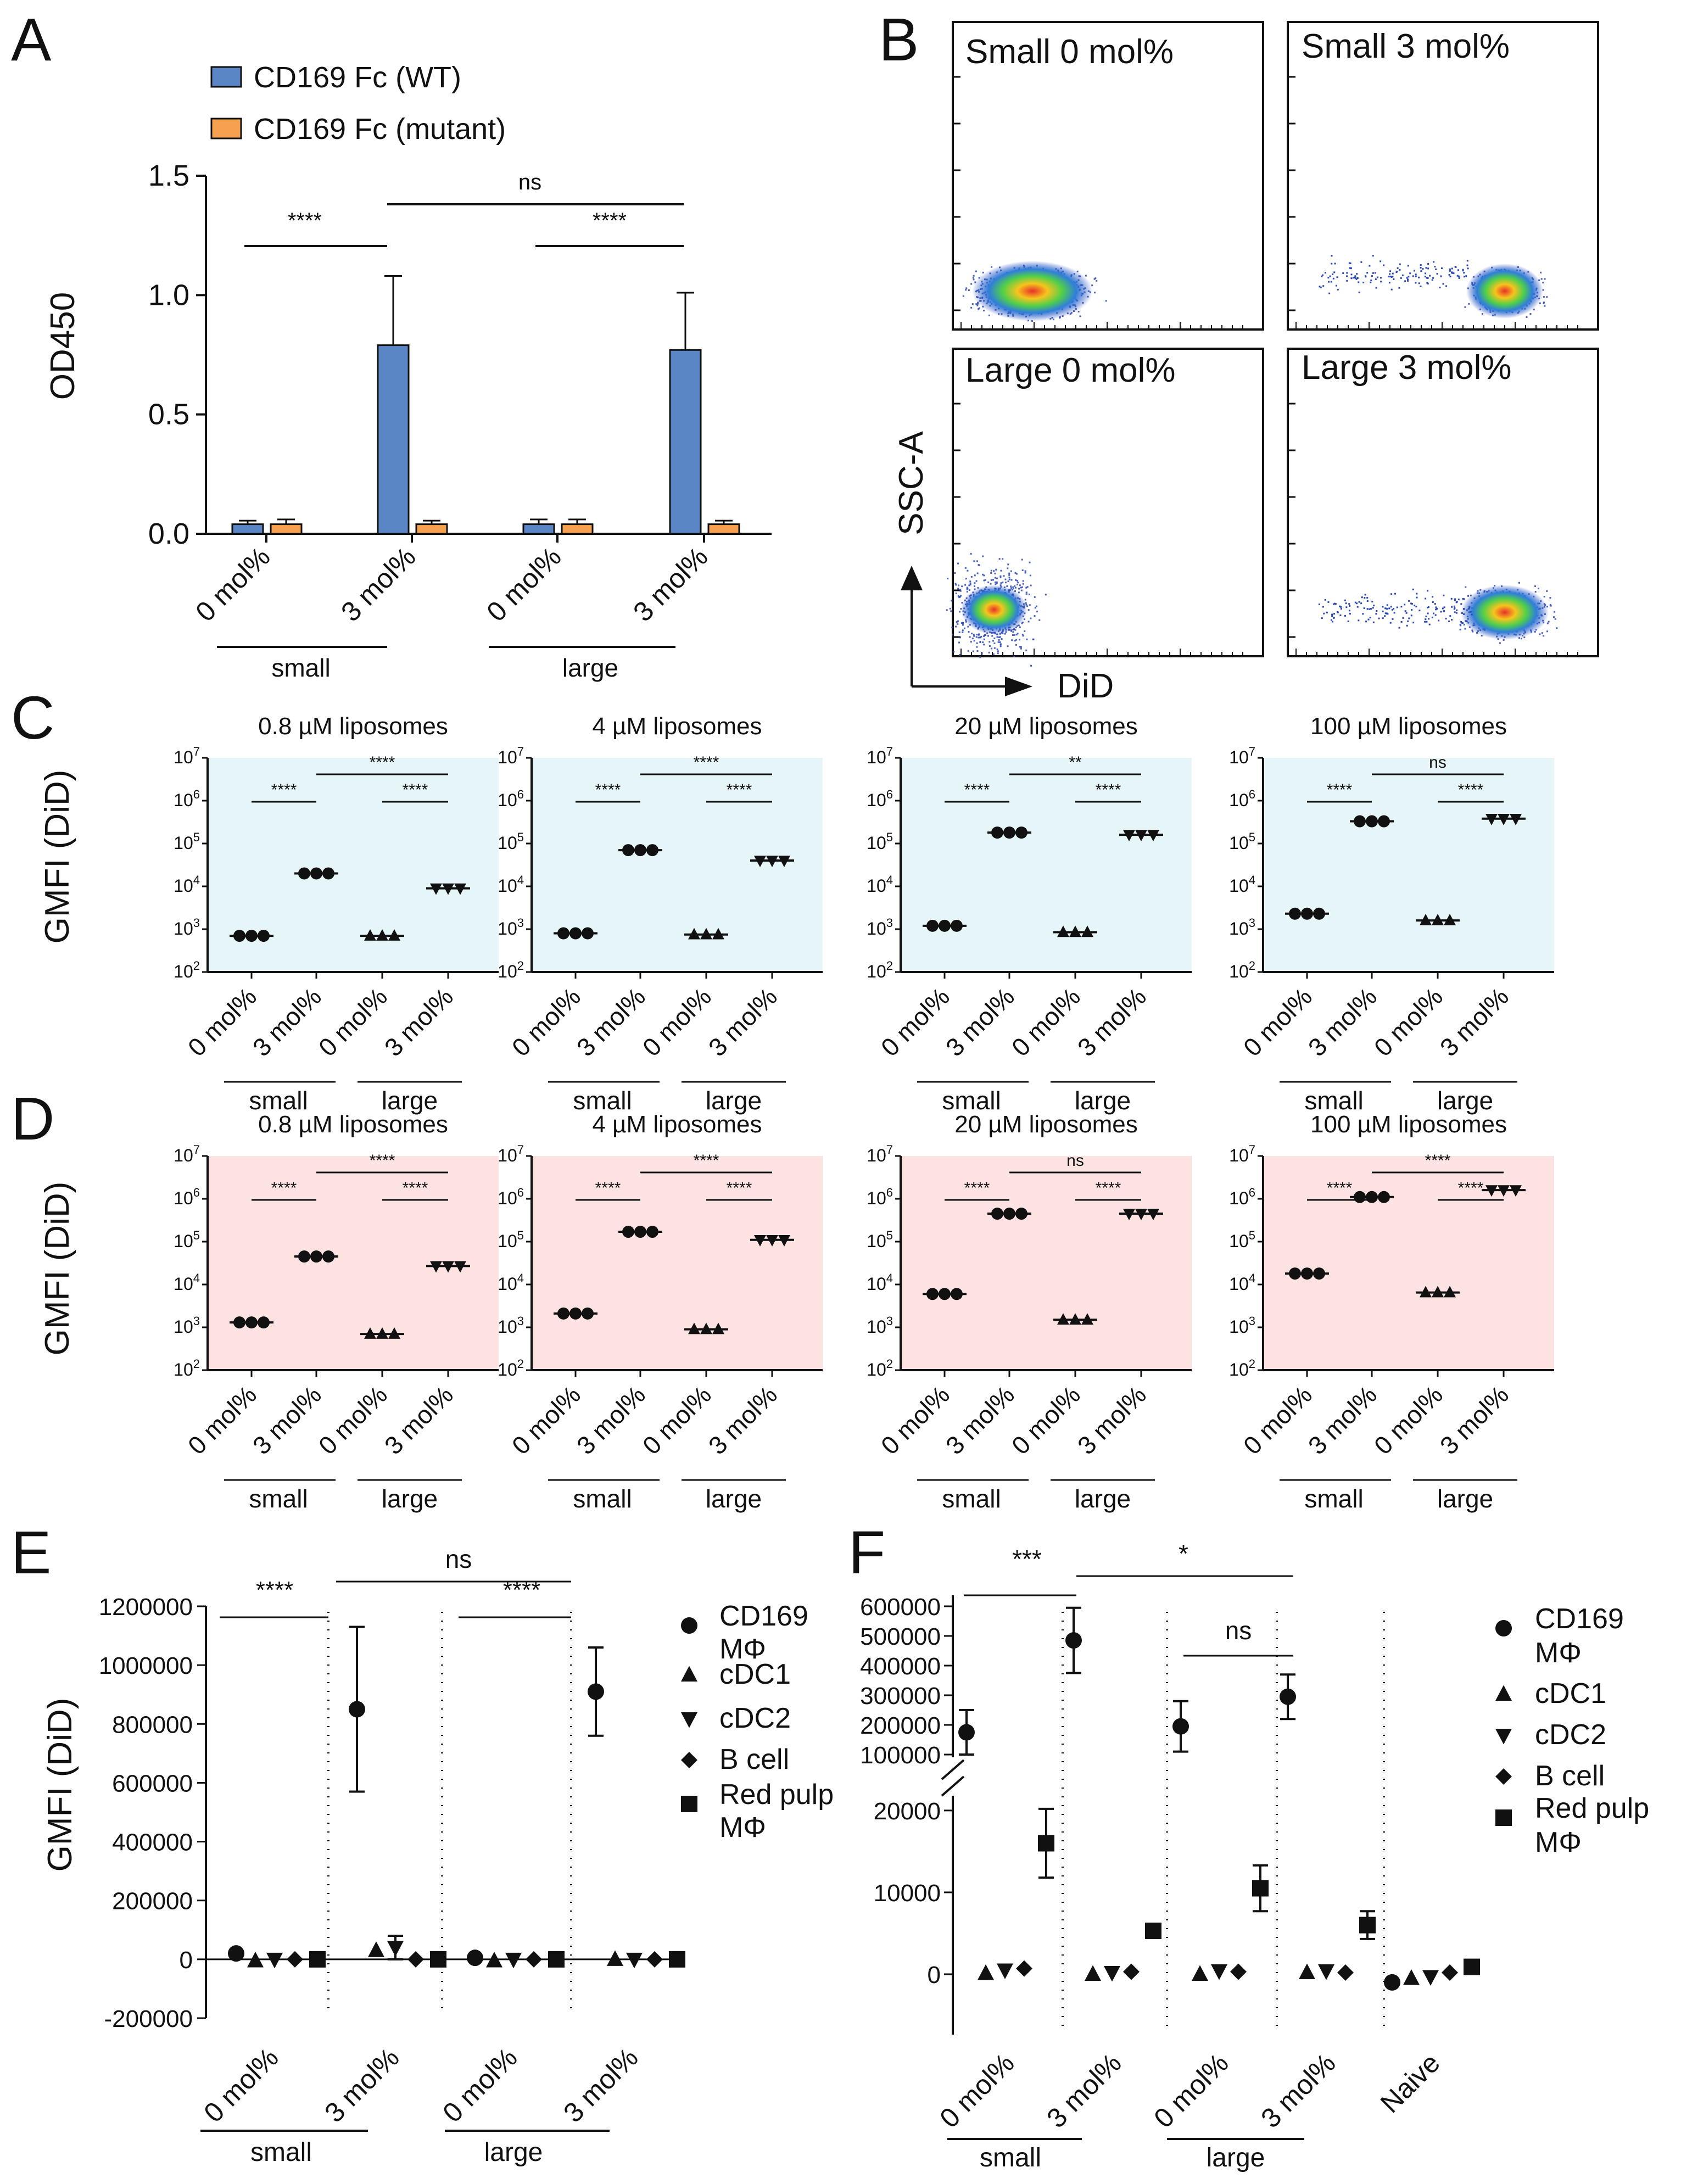 This screenshot has height=2184, width=1681. What do you see at coordinates (1505, 612) in the screenshot?
I see `flow-density-core` at bounding box center [1505, 612].